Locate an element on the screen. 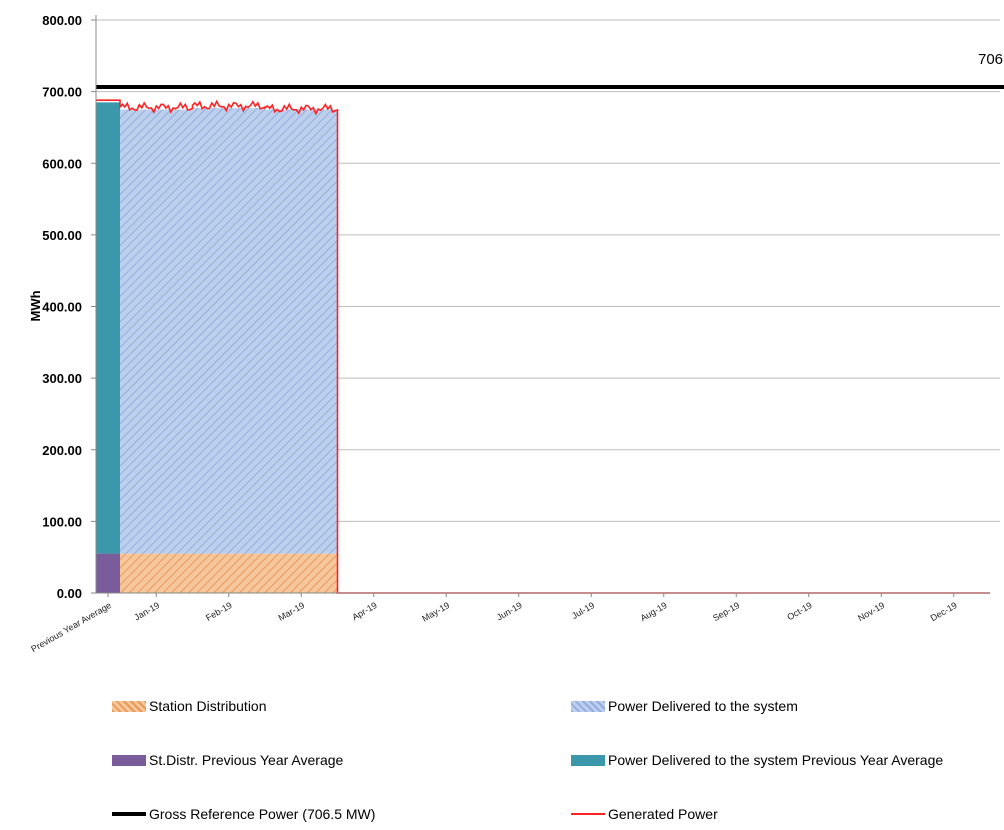  y-tick-label: 100.00 is located at coordinates (62, 521).